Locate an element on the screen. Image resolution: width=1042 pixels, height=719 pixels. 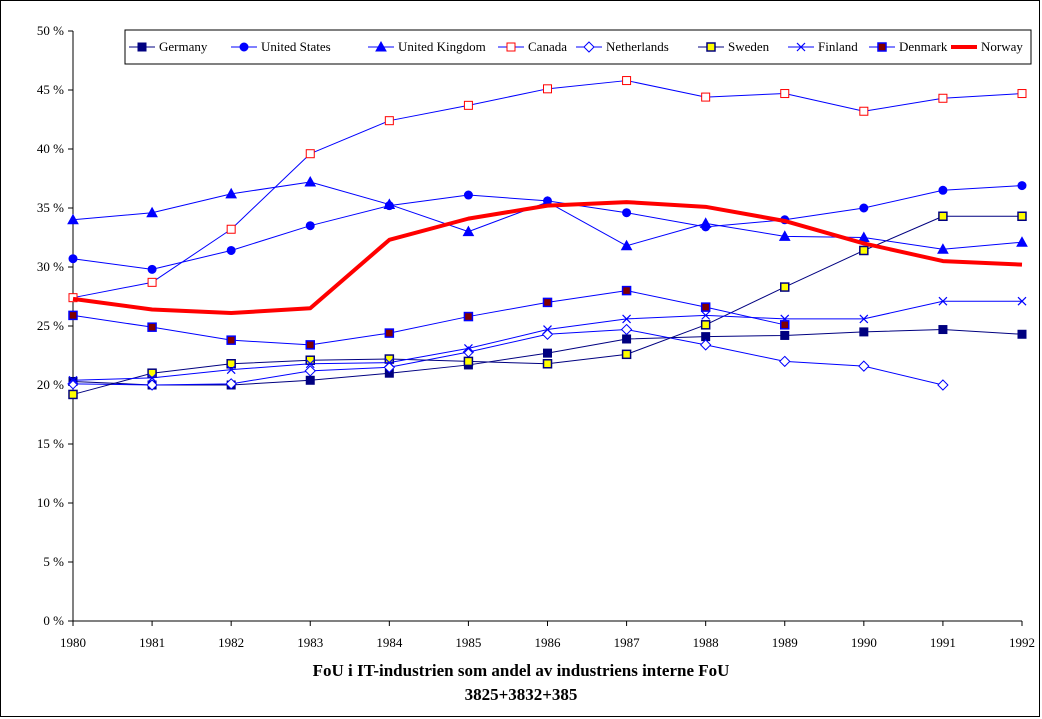
chart-subtitle: 3825+3832+385 is located at coordinates (521, 694).